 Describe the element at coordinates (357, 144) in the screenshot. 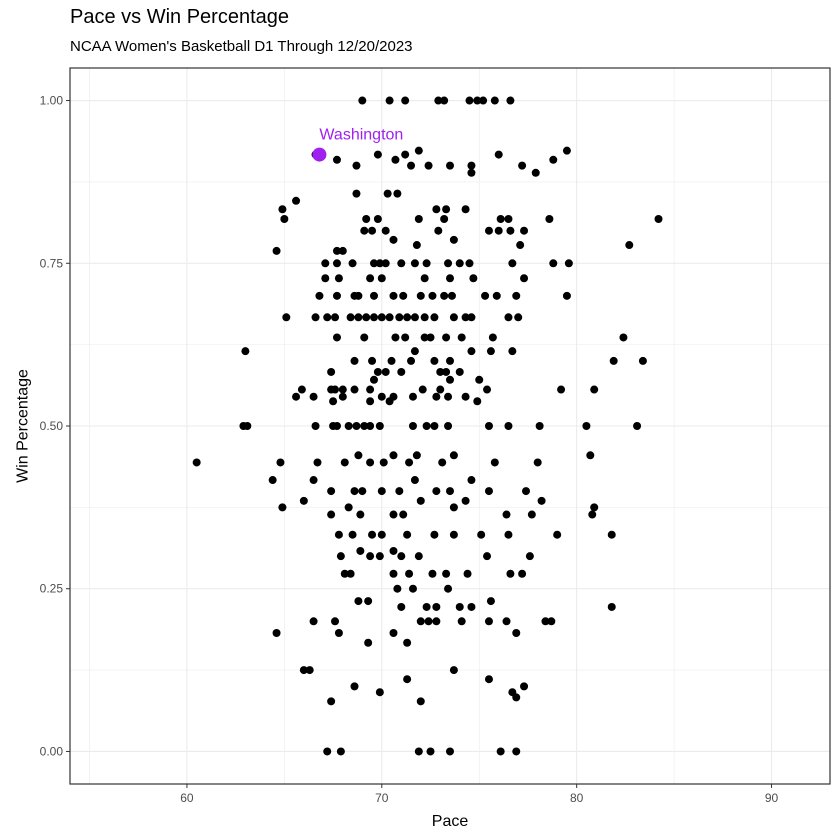

I see `highlight-group: Washington` at that location.